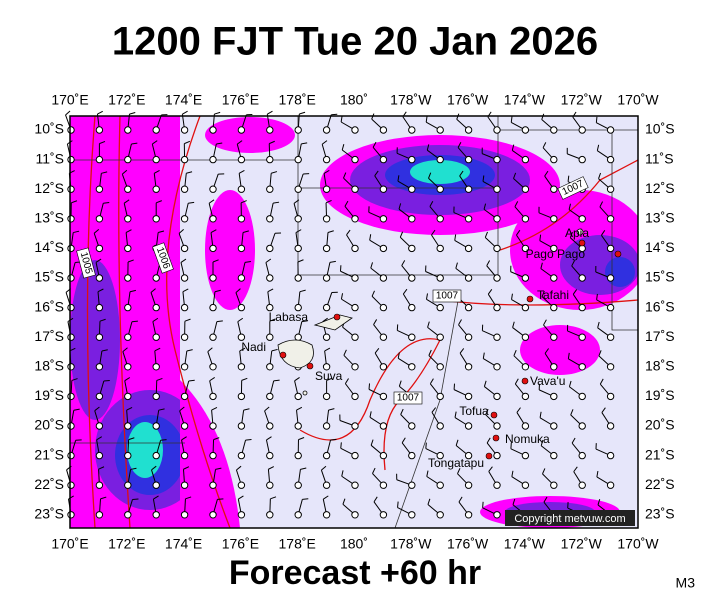 This screenshot has width=711, height=605. Describe the element at coordinates (660, 484) in the screenshot. I see `lat-label-right: 22˚S` at that location.